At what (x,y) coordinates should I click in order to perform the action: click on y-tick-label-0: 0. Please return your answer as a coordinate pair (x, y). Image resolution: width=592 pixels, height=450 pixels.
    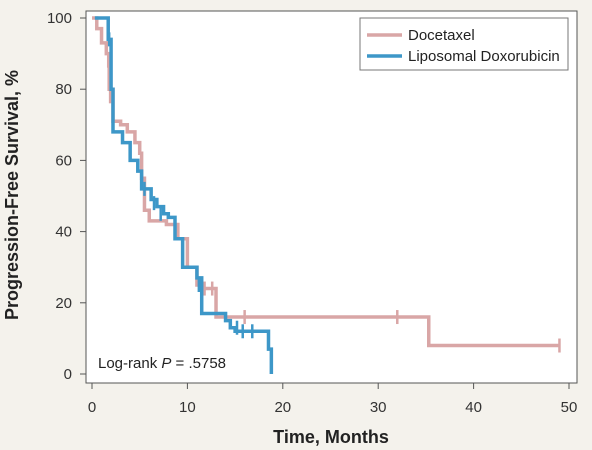
    Looking at the image, I should click on (68, 374).